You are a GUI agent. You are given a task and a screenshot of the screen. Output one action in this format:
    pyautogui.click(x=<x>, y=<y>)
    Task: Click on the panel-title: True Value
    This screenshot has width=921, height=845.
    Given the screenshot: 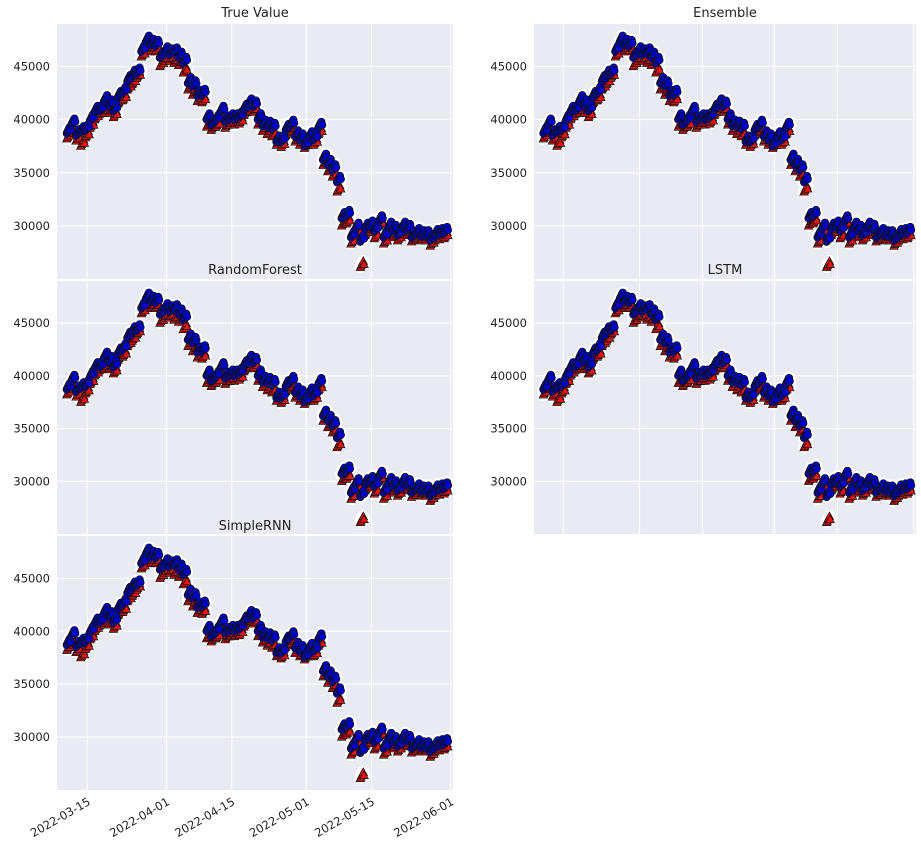 What is the action you would take?
    pyautogui.click(x=254, y=13)
    